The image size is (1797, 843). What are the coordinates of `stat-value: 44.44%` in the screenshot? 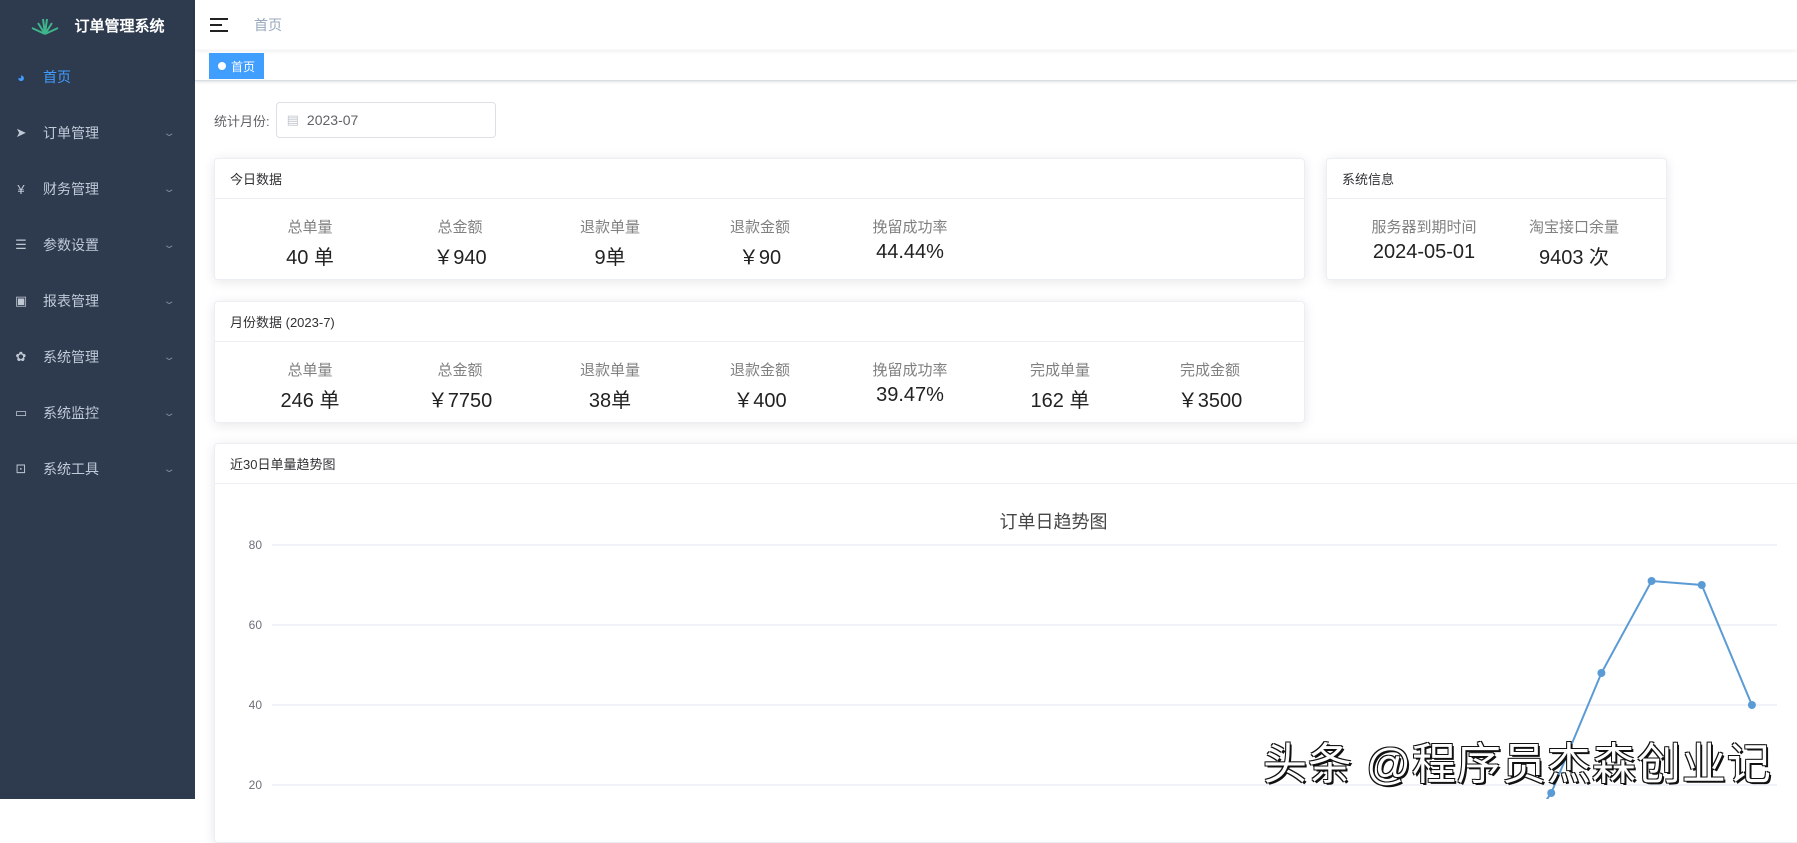 It's located at (910, 252).